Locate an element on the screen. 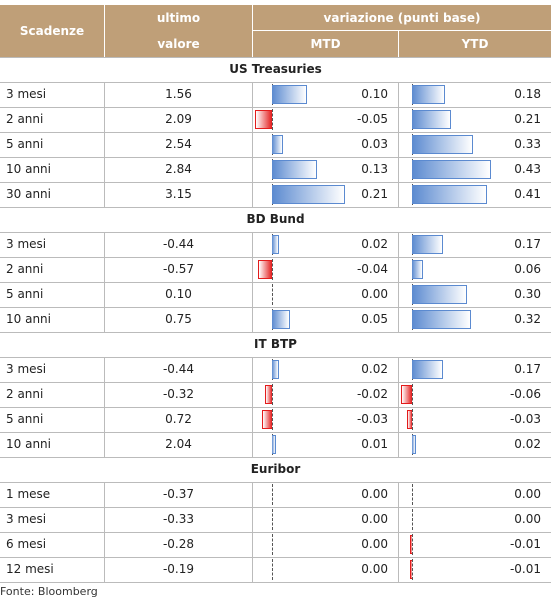 This screenshot has width=551, height=605. cell-value: 0.32 is located at coordinates (527, 319).